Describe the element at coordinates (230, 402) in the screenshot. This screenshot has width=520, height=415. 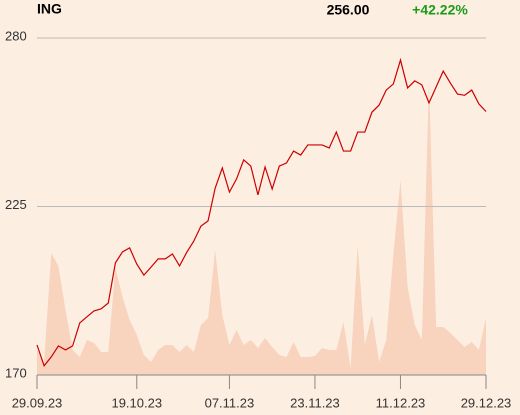
I see `x-tick-label: 07.11.23` at that location.